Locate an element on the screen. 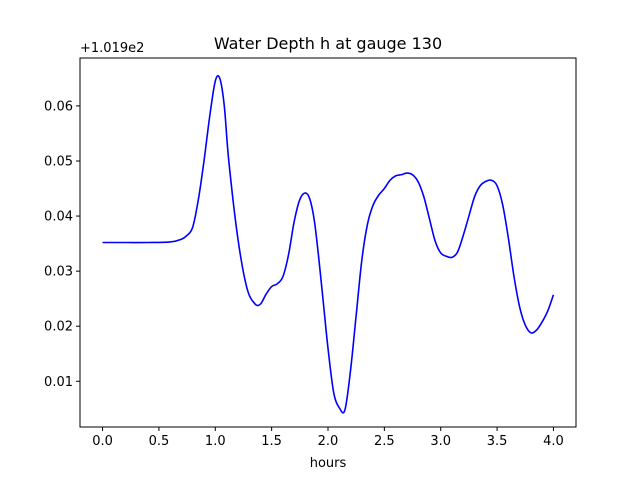 Image resolution: width=640 pixels, height=480 pixels. x-axis: 0.0 0.5 1.0 1.5 2.0 2.5 3.0 3.5 4.0 is located at coordinates (328, 438).